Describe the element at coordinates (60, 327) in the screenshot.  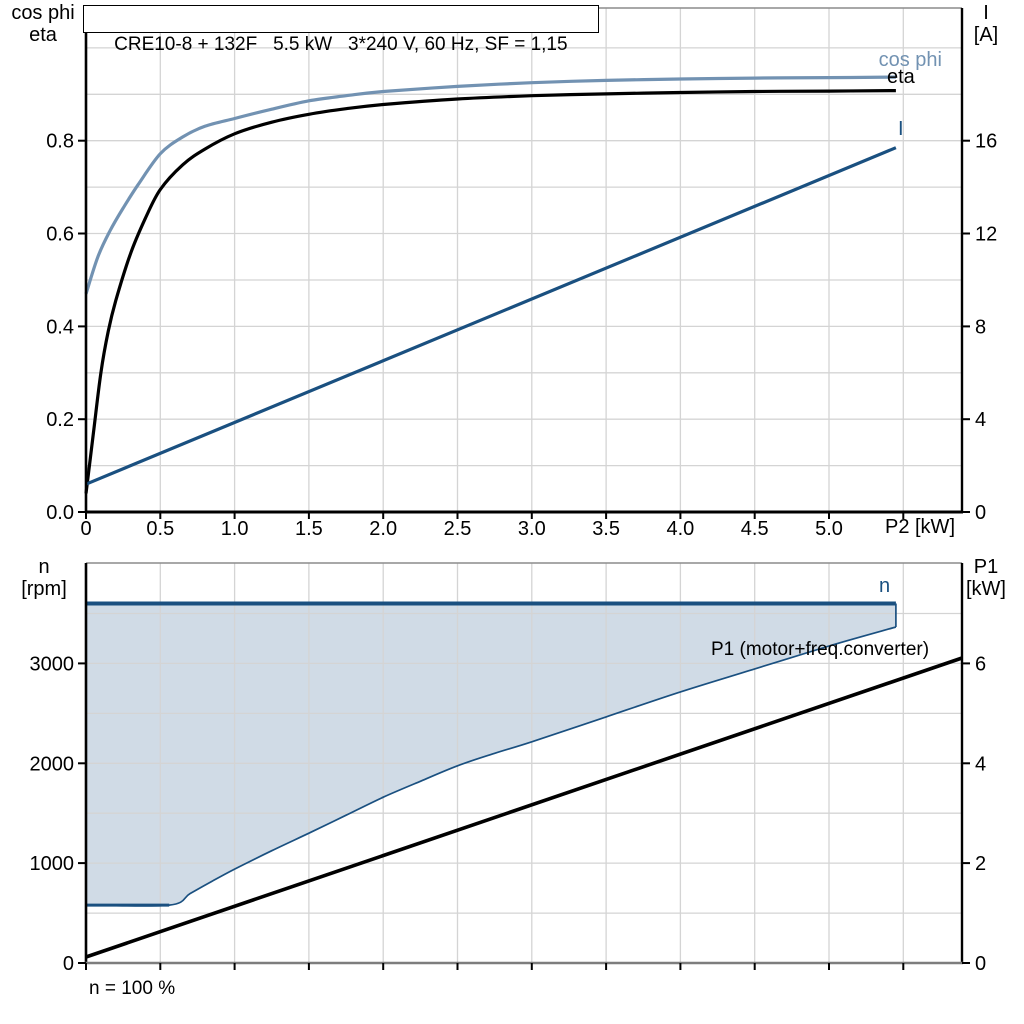
I see `y-left-tick-label: 0.4` at that location.